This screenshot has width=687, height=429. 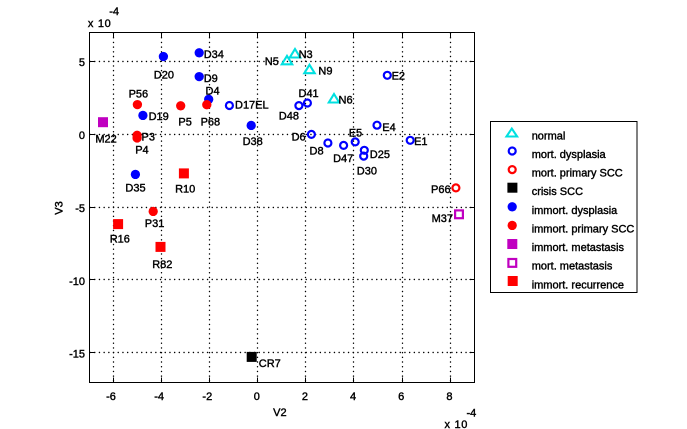 I want to click on svg-text: 2, so click(x=305, y=397).